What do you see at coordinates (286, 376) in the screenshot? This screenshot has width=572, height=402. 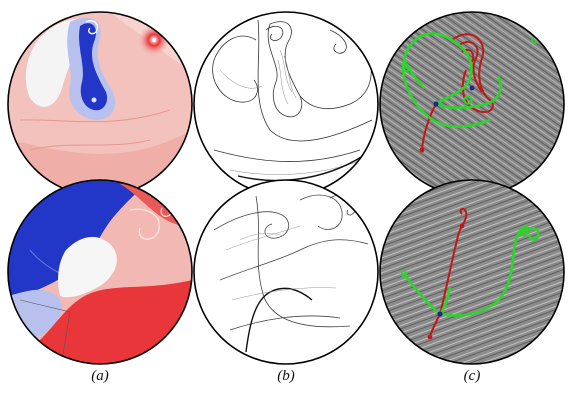 I see `caption-b: (b)` at bounding box center [286, 376].